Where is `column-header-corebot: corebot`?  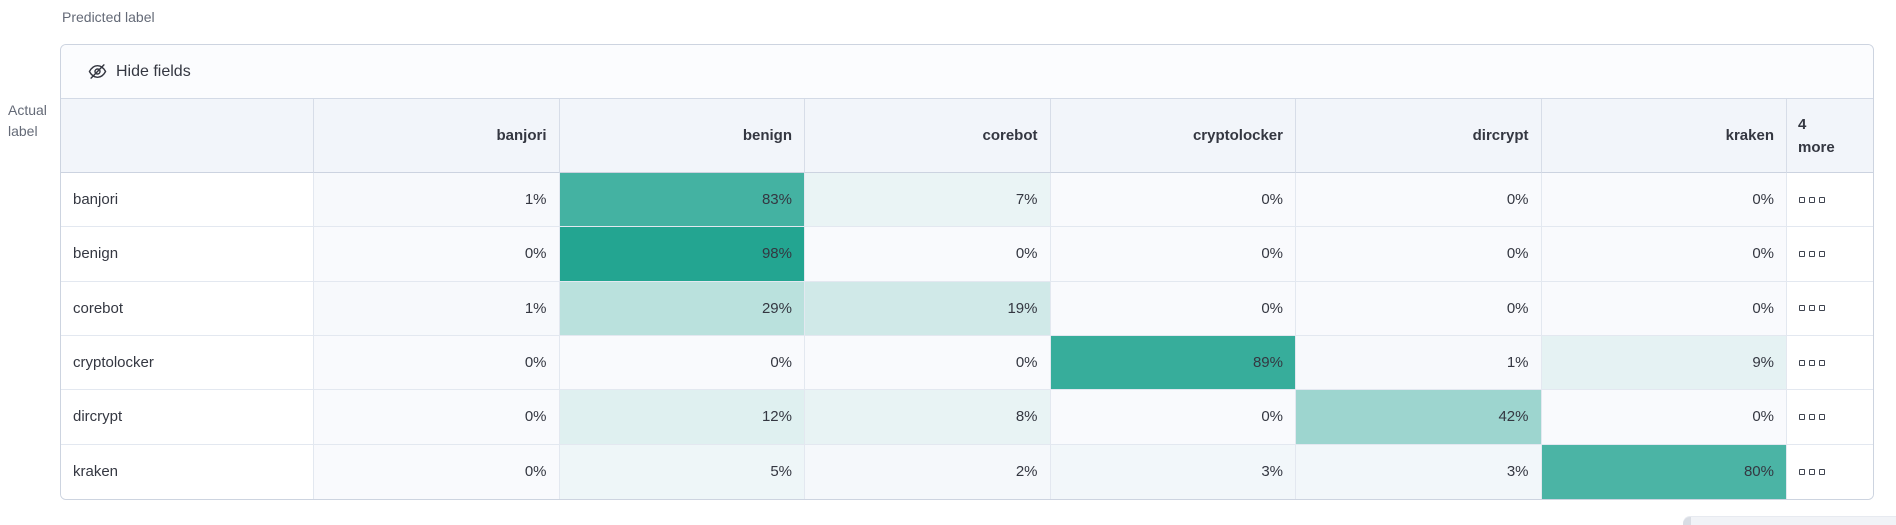 column-header-corebot: corebot is located at coordinates (928, 136).